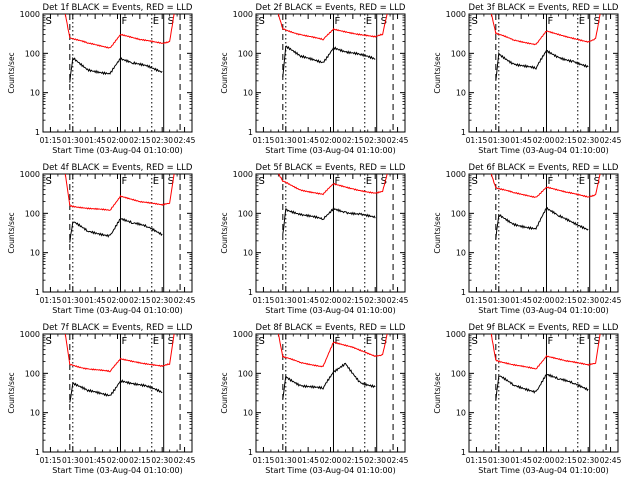 This screenshot has width=640, height=480. What do you see at coordinates (118, 8) in the screenshot?
I see `chart-title: Det 1f BLACK = Events, RED = LLD` at bounding box center [118, 8].